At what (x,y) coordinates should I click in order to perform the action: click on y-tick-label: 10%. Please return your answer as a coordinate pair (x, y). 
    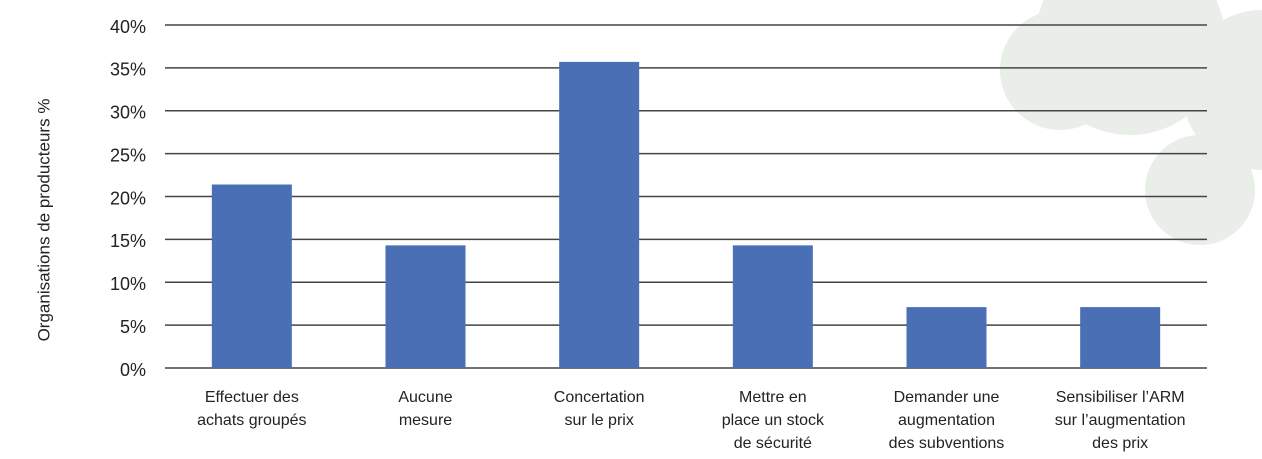
    Looking at the image, I should click on (128, 284).